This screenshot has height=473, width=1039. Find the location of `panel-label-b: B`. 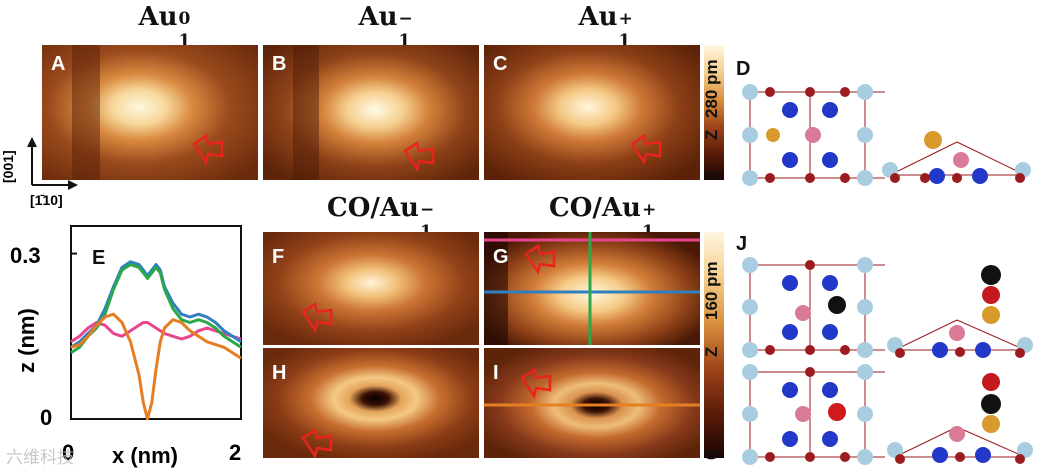

panel-label-b: B is located at coordinates (279, 64).